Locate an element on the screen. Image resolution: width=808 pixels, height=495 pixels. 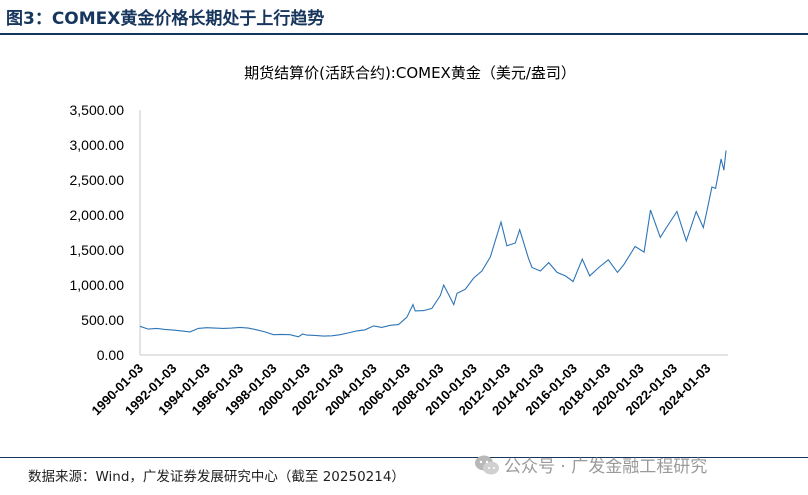
watermark: 公众号 · 广发金融工程研究 is located at coordinates (590, 464).